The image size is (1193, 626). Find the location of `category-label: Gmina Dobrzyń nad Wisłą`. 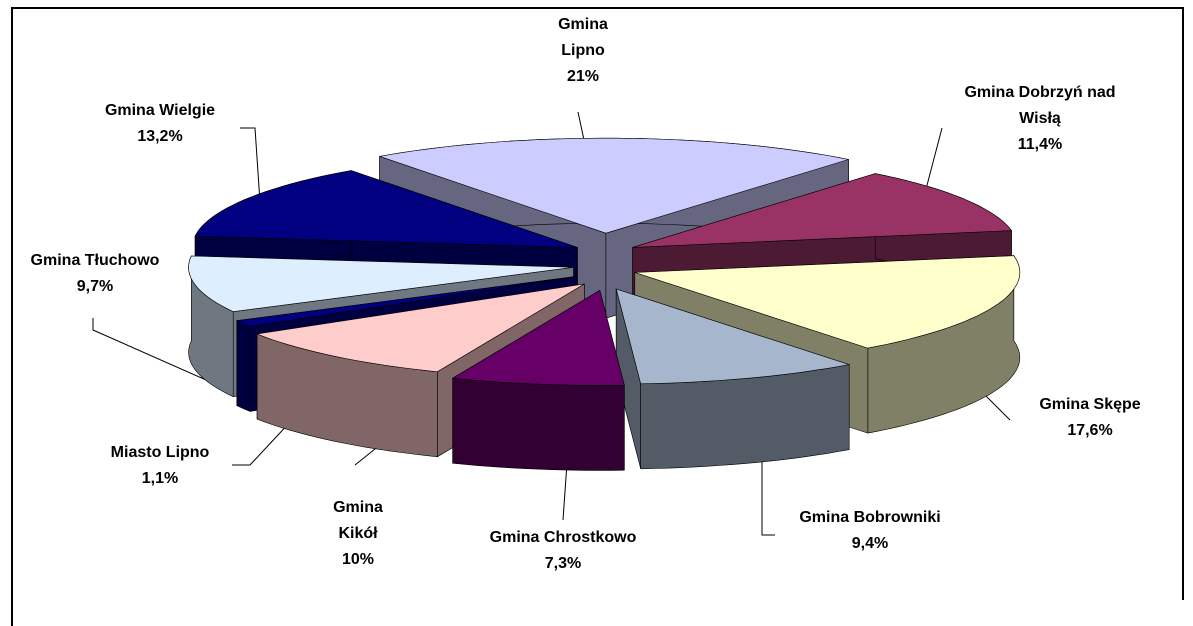

category-label: Gmina Dobrzyń nad Wisłą is located at coordinates (1040, 105).